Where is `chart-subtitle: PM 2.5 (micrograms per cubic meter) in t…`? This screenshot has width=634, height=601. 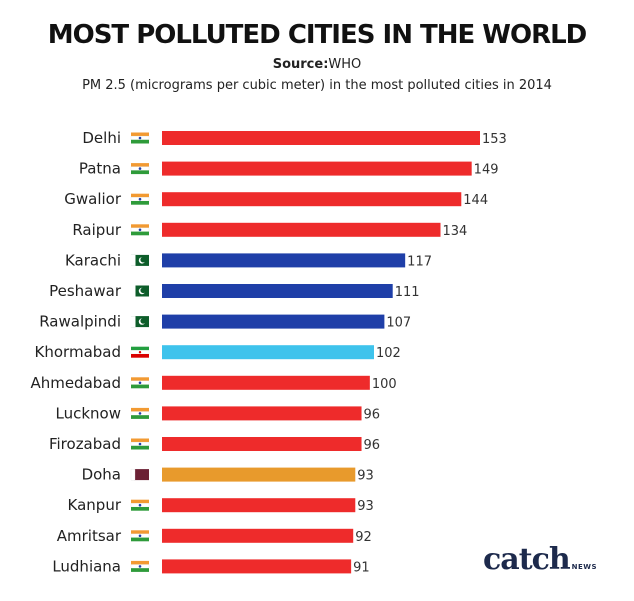 chart-subtitle: PM 2.5 (micrograms per cubic meter) in t… is located at coordinates (317, 85).